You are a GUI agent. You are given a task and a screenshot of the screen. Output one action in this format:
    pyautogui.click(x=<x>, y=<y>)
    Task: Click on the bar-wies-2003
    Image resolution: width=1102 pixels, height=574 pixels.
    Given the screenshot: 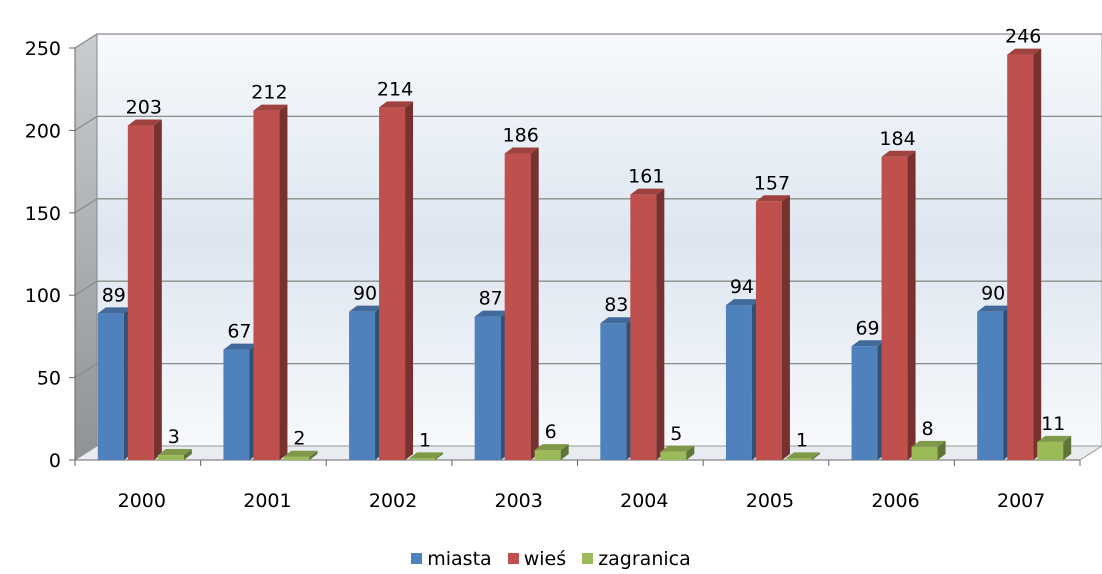 What is the action you would take?
    pyautogui.click(x=521, y=304)
    